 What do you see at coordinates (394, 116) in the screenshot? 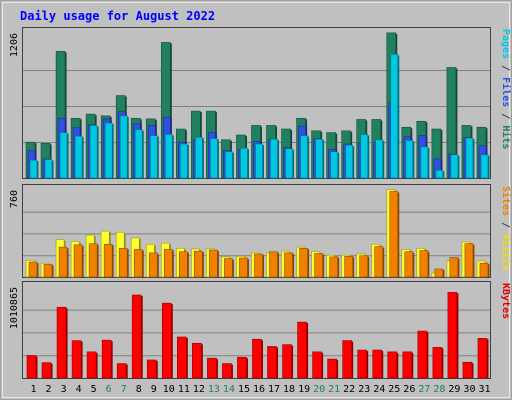
I see `bar-pages-day-25-fill` at bounding box center [394, 116].